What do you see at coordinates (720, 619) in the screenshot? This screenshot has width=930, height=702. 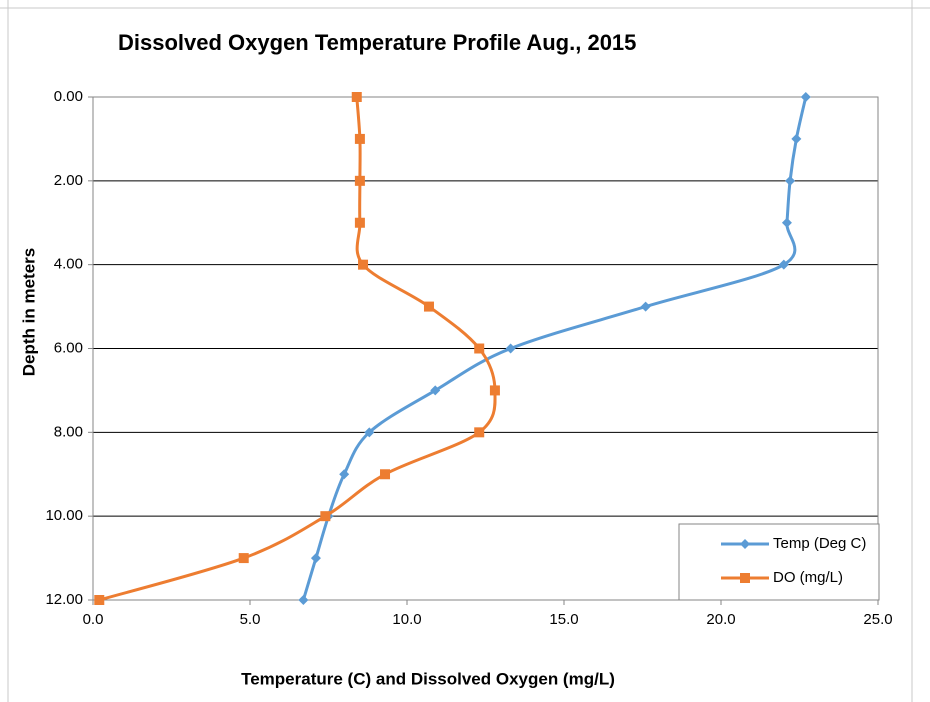 I see `x-tick-label: 20.0` at bounding box center [720, 619].